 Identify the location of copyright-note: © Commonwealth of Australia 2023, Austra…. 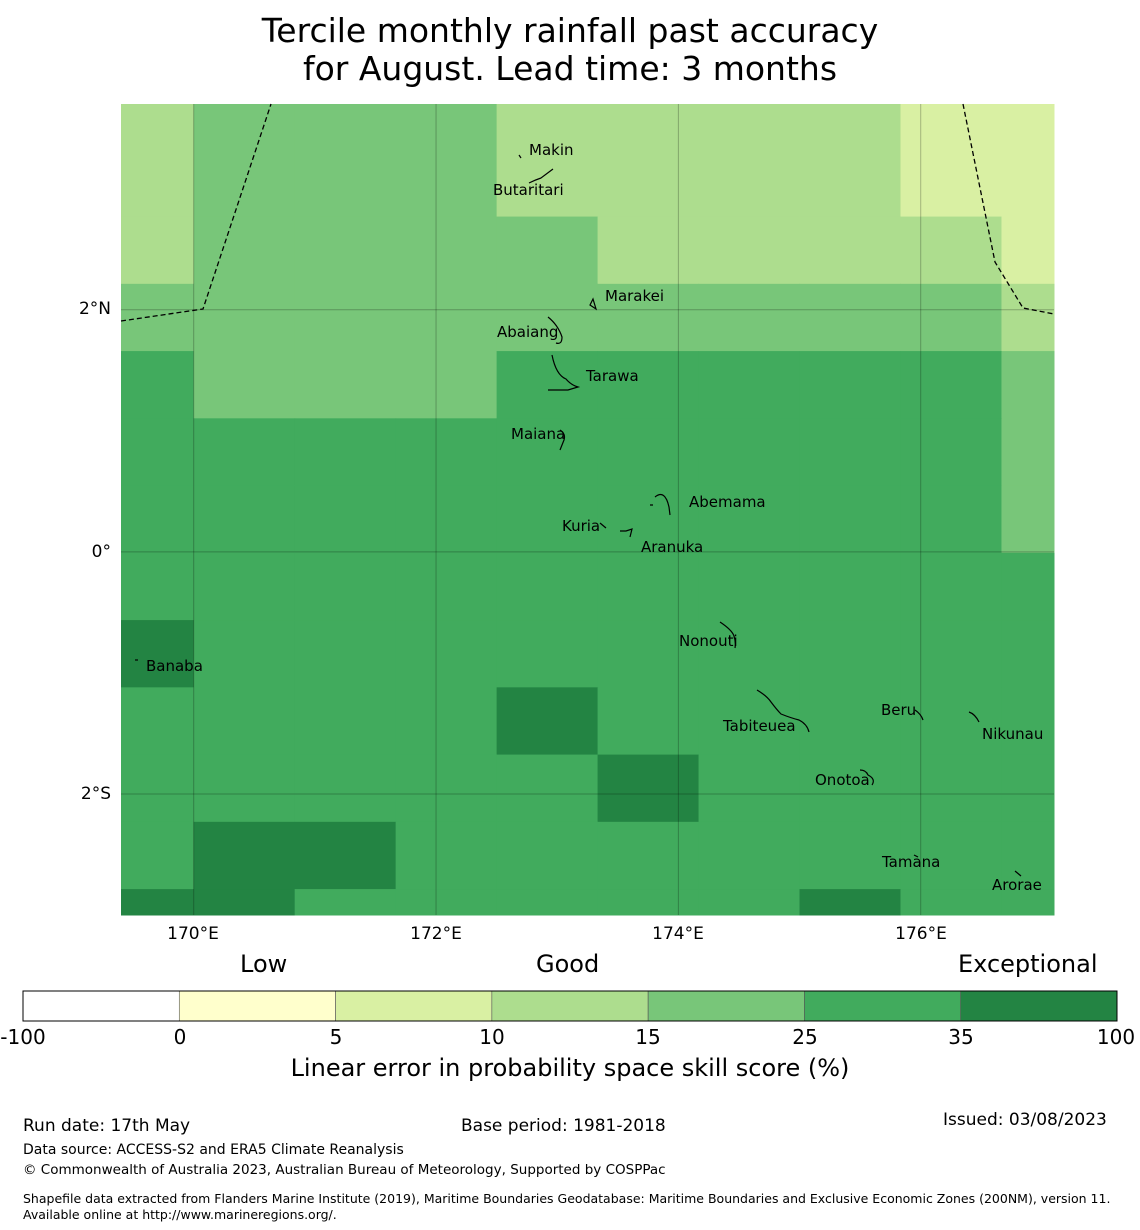
(344, 1170).